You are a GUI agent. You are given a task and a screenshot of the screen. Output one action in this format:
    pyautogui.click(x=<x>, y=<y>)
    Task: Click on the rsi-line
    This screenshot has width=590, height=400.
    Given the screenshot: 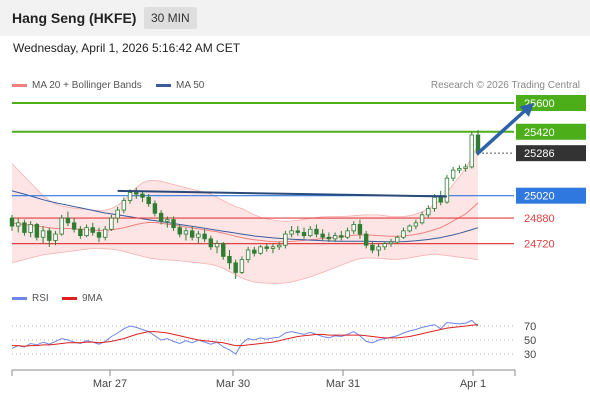 What is the action you would take?
    pyautogui.click(x=245, y=337)
    